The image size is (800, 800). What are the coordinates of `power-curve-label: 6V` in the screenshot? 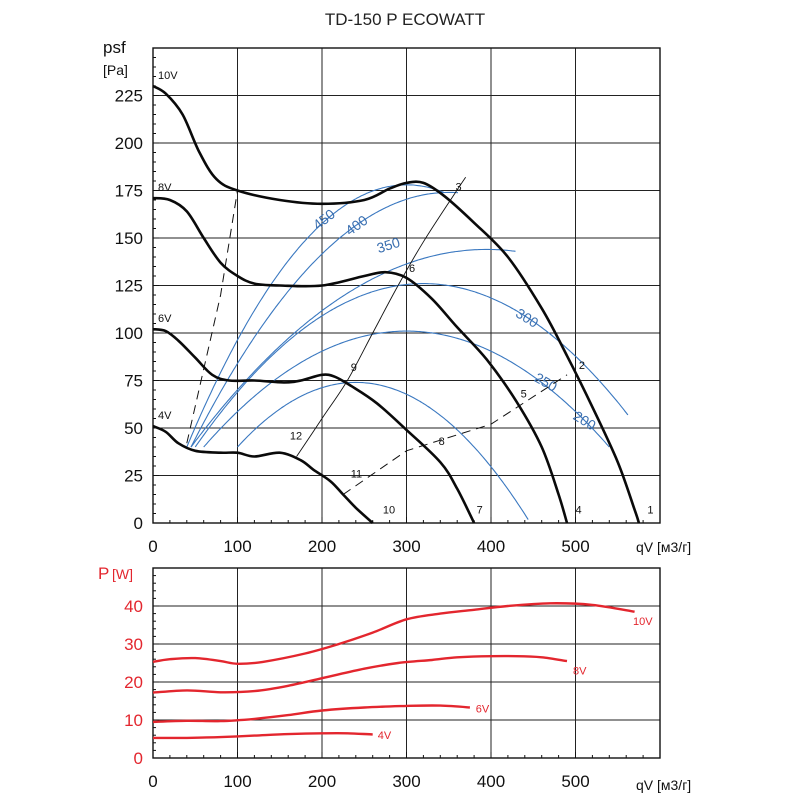 It's located at (483, 709).